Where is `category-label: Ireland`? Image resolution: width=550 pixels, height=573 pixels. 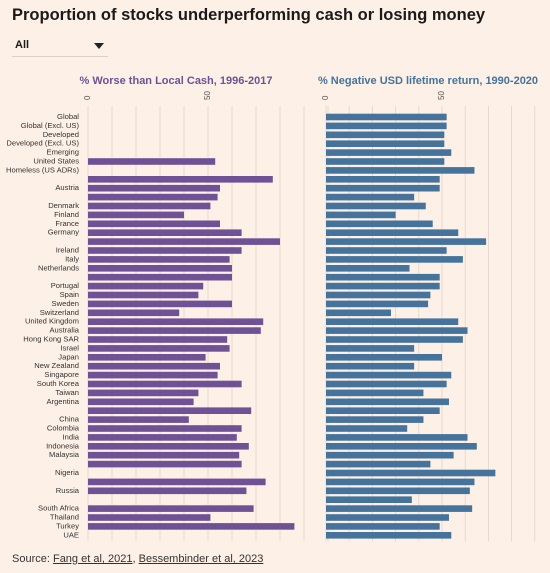 category-label: Ireland is located at coordinates (67, 250).